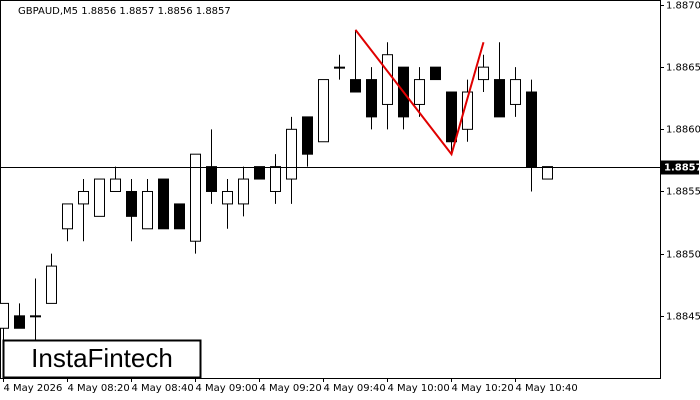 The width and height of the screenshot is (700, 400). I want to click on watermark: InstaFintech, so click(102, 358).